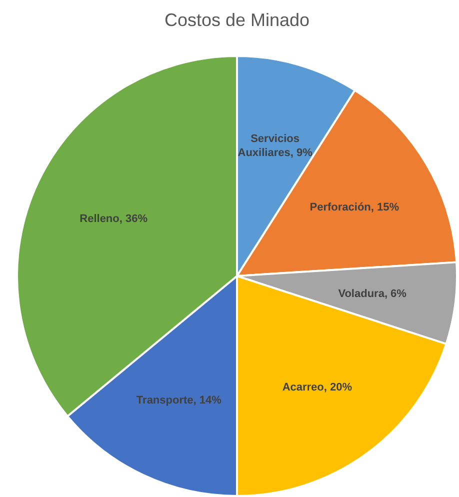  Describe the element at coordinates (355, 208) in the screenshot. I see `slice-label: Perforación, 15%` at that location.